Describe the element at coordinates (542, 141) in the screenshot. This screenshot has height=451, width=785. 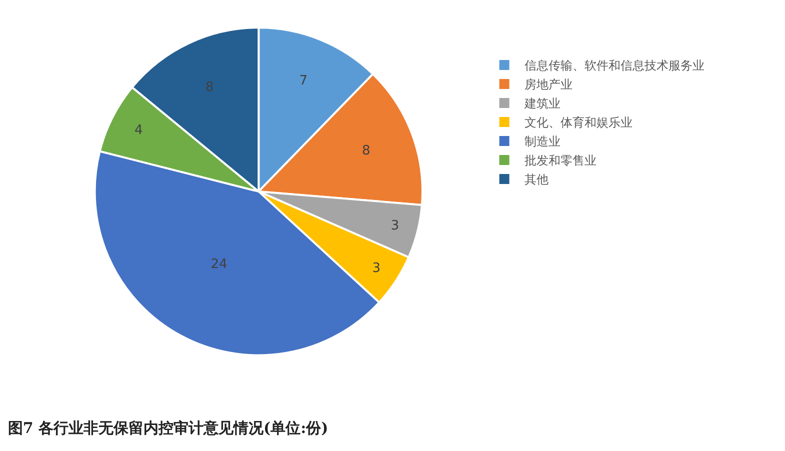
I see `legend-label: 制造业` at that location.